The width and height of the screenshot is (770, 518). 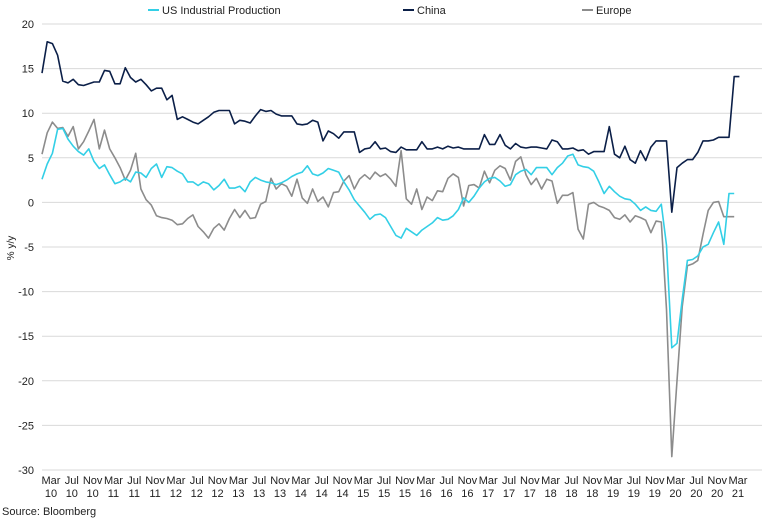 I want to click on legend-entry: Europe, so click(x=606, y=11).